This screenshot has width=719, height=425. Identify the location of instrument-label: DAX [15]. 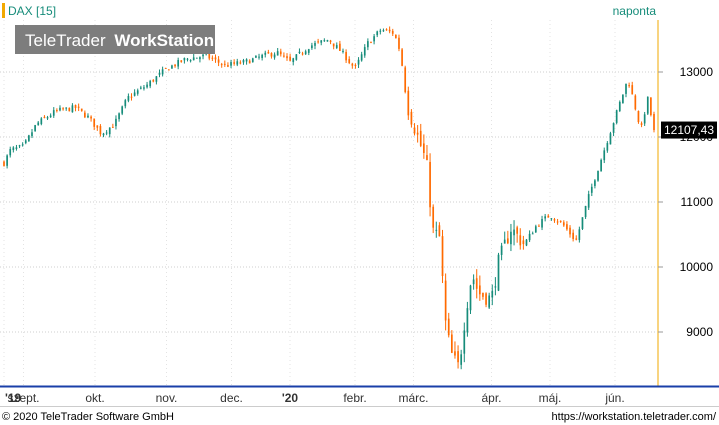
(32, 11).